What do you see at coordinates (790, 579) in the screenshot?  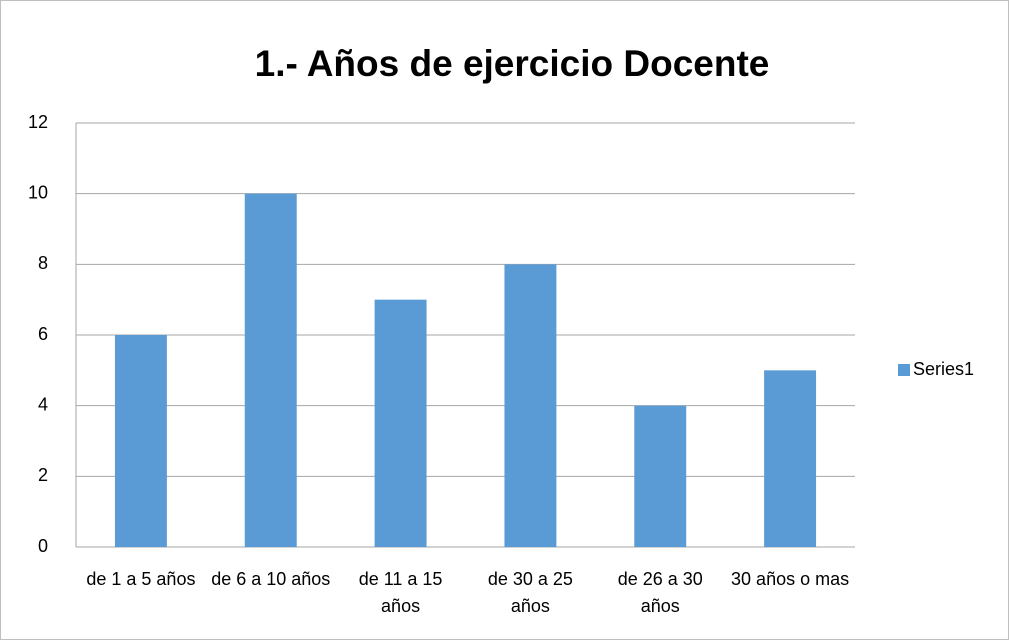 I see `x-tick-label: 30 años o mas` at bounding box center [790, 579].